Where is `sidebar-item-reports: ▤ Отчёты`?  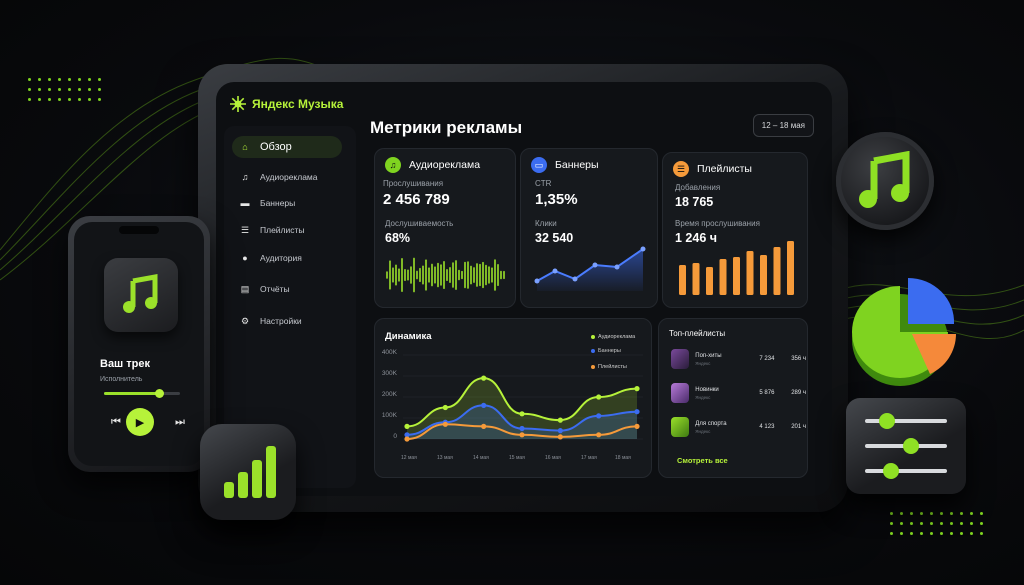 sidebar-item-reports: ▤ Отчёты is located at coordinates (287, 289).